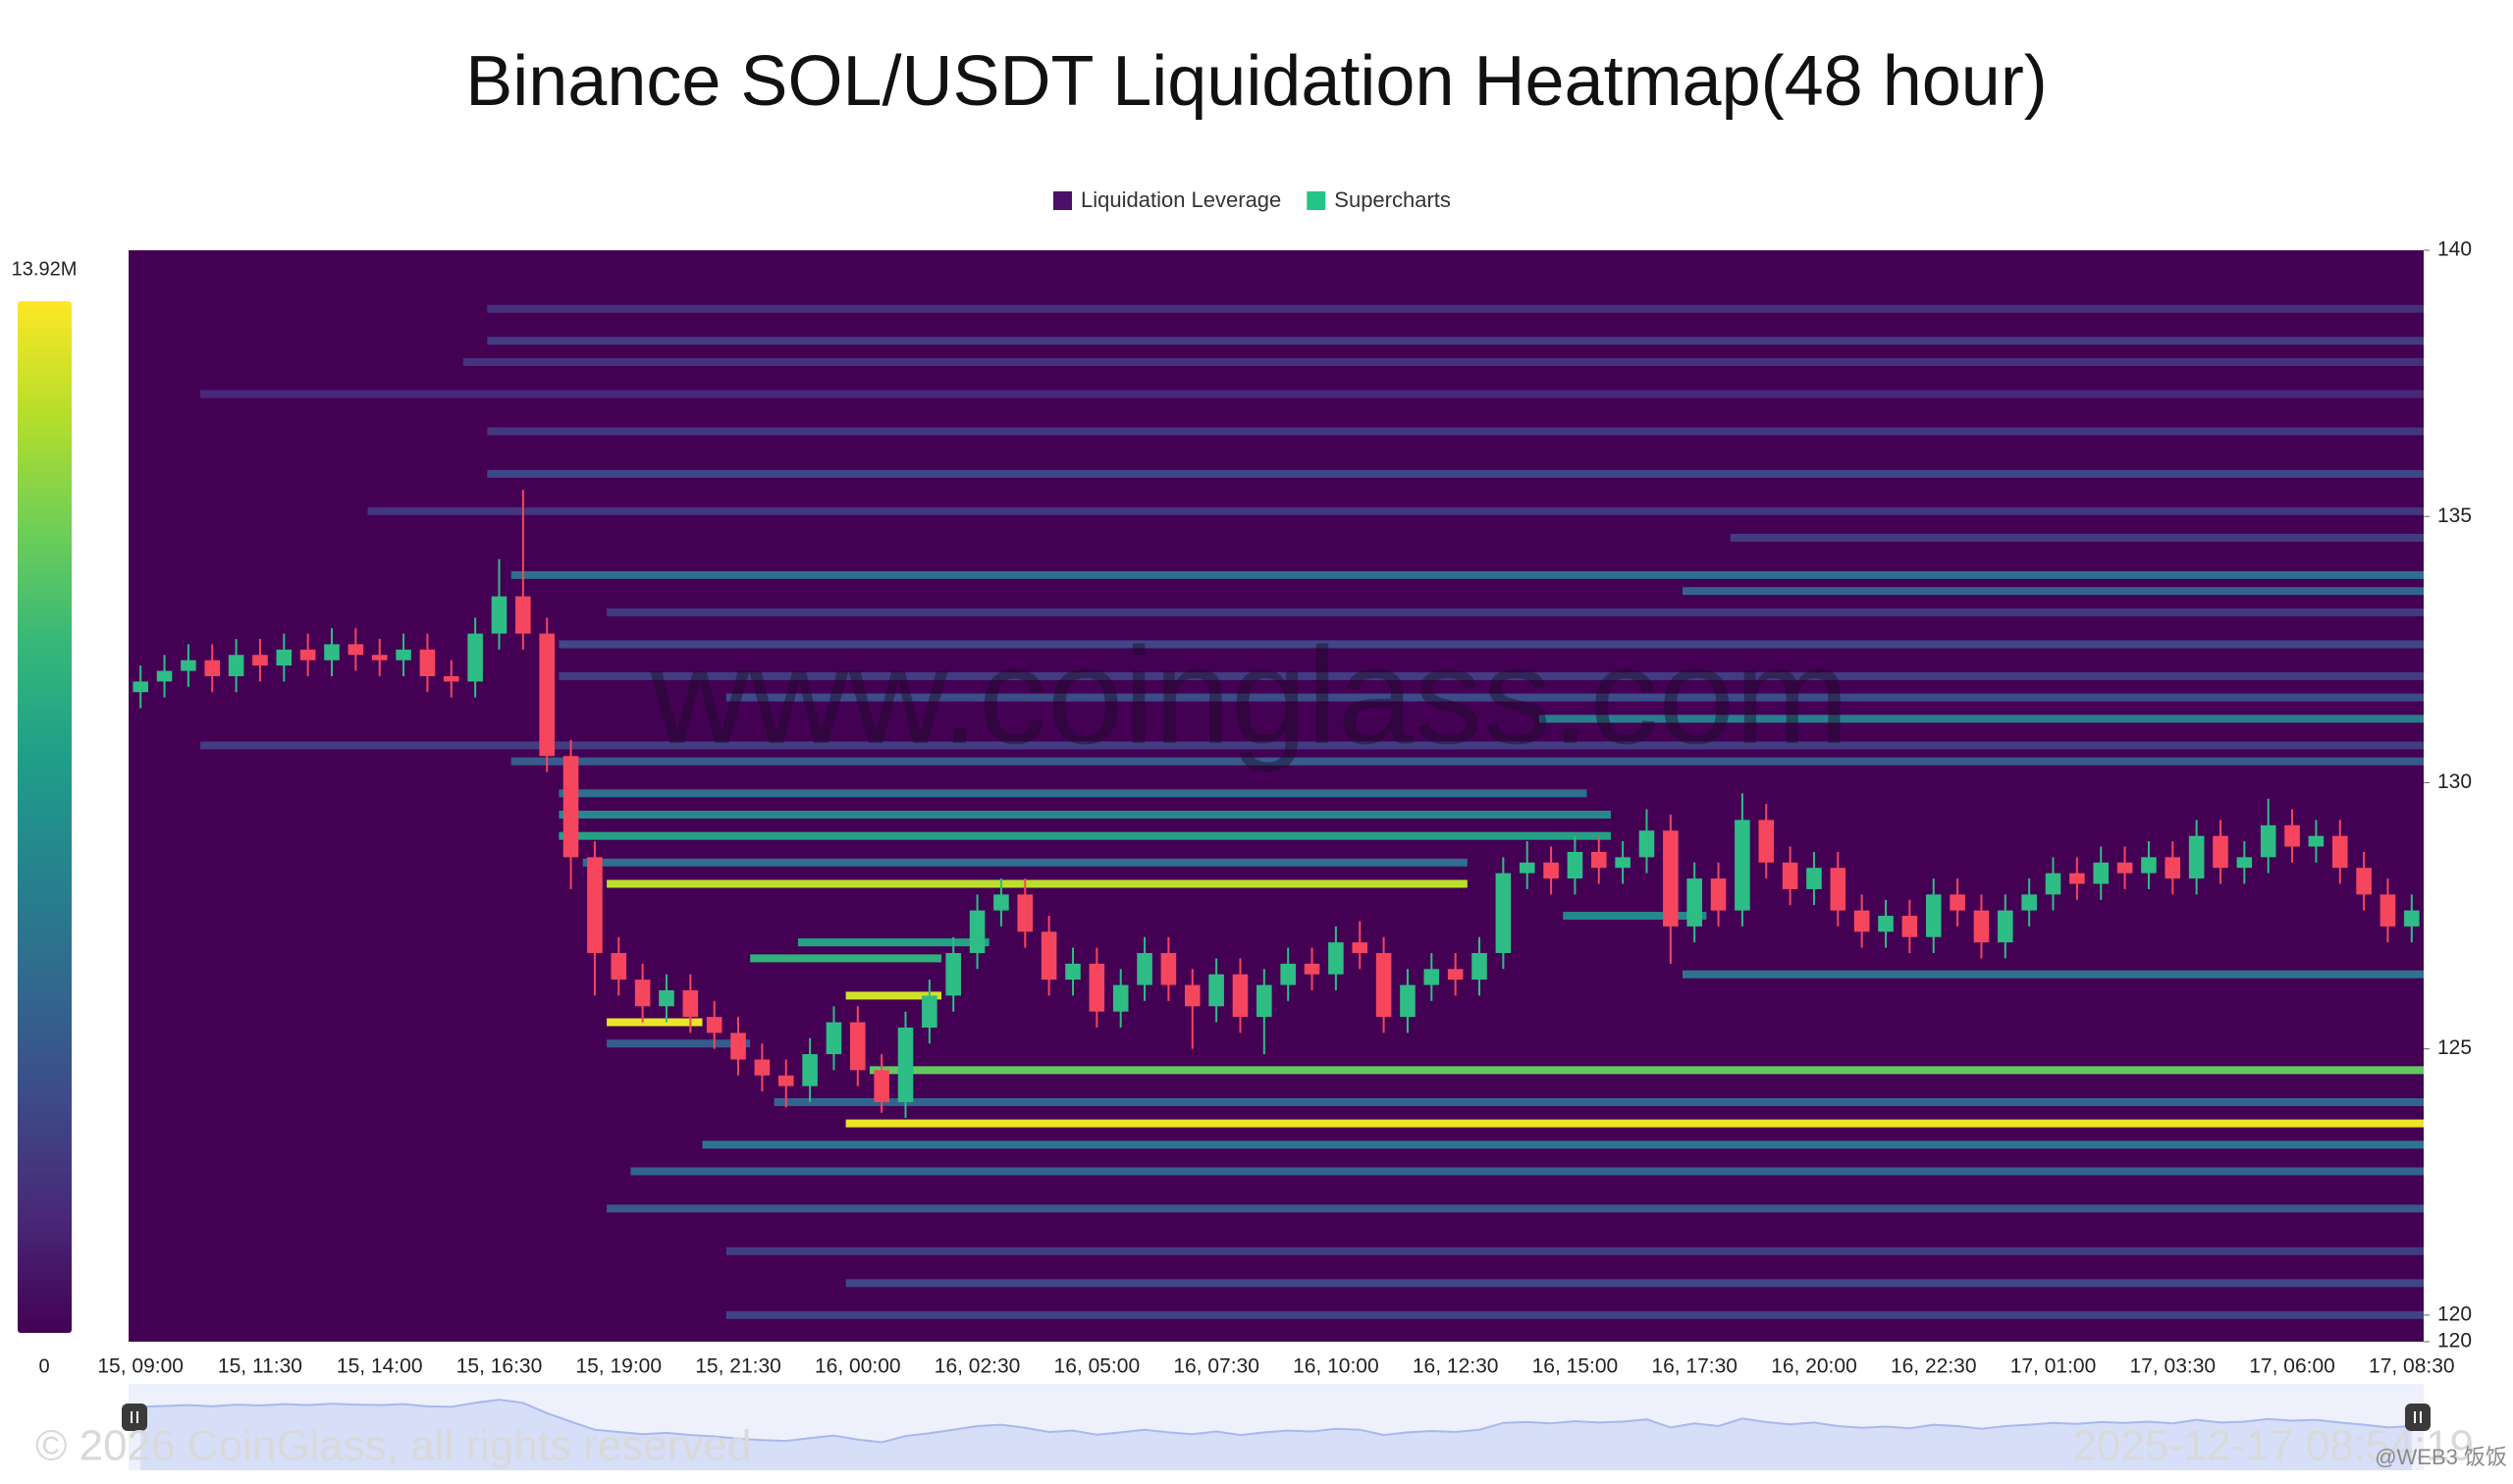  Describe the element at coordinates (1336, 1366) in the screenshot. I see `x-tick-label: 16, 10:00` at that location.